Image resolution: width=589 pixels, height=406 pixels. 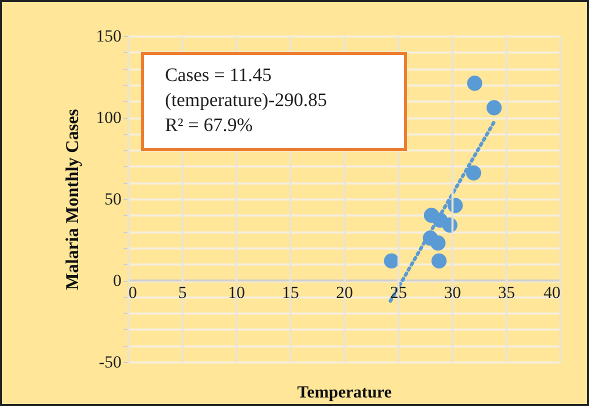 What do you see at coordinates (113, 199) in the screenshot?
I see `y-tick-label: 50` at bounding box center [113, 199].